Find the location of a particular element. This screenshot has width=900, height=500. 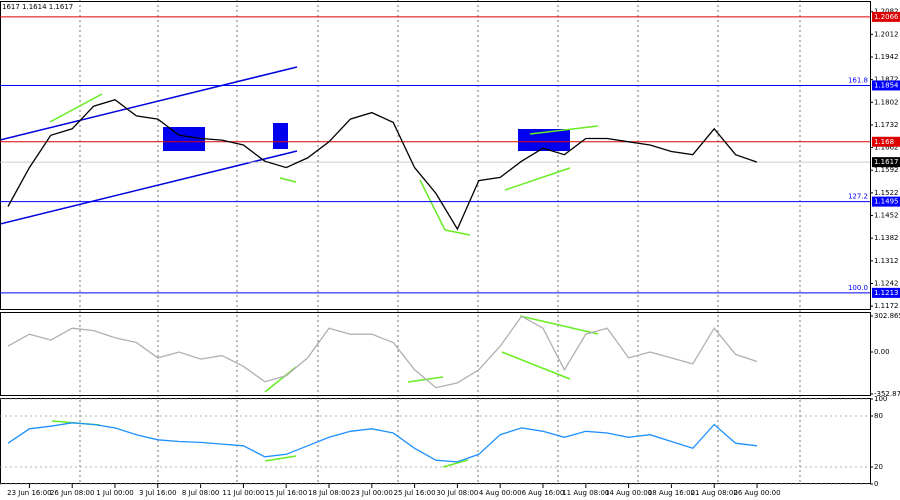

y-tick-label: 0 is located at coordinates (876, 484).